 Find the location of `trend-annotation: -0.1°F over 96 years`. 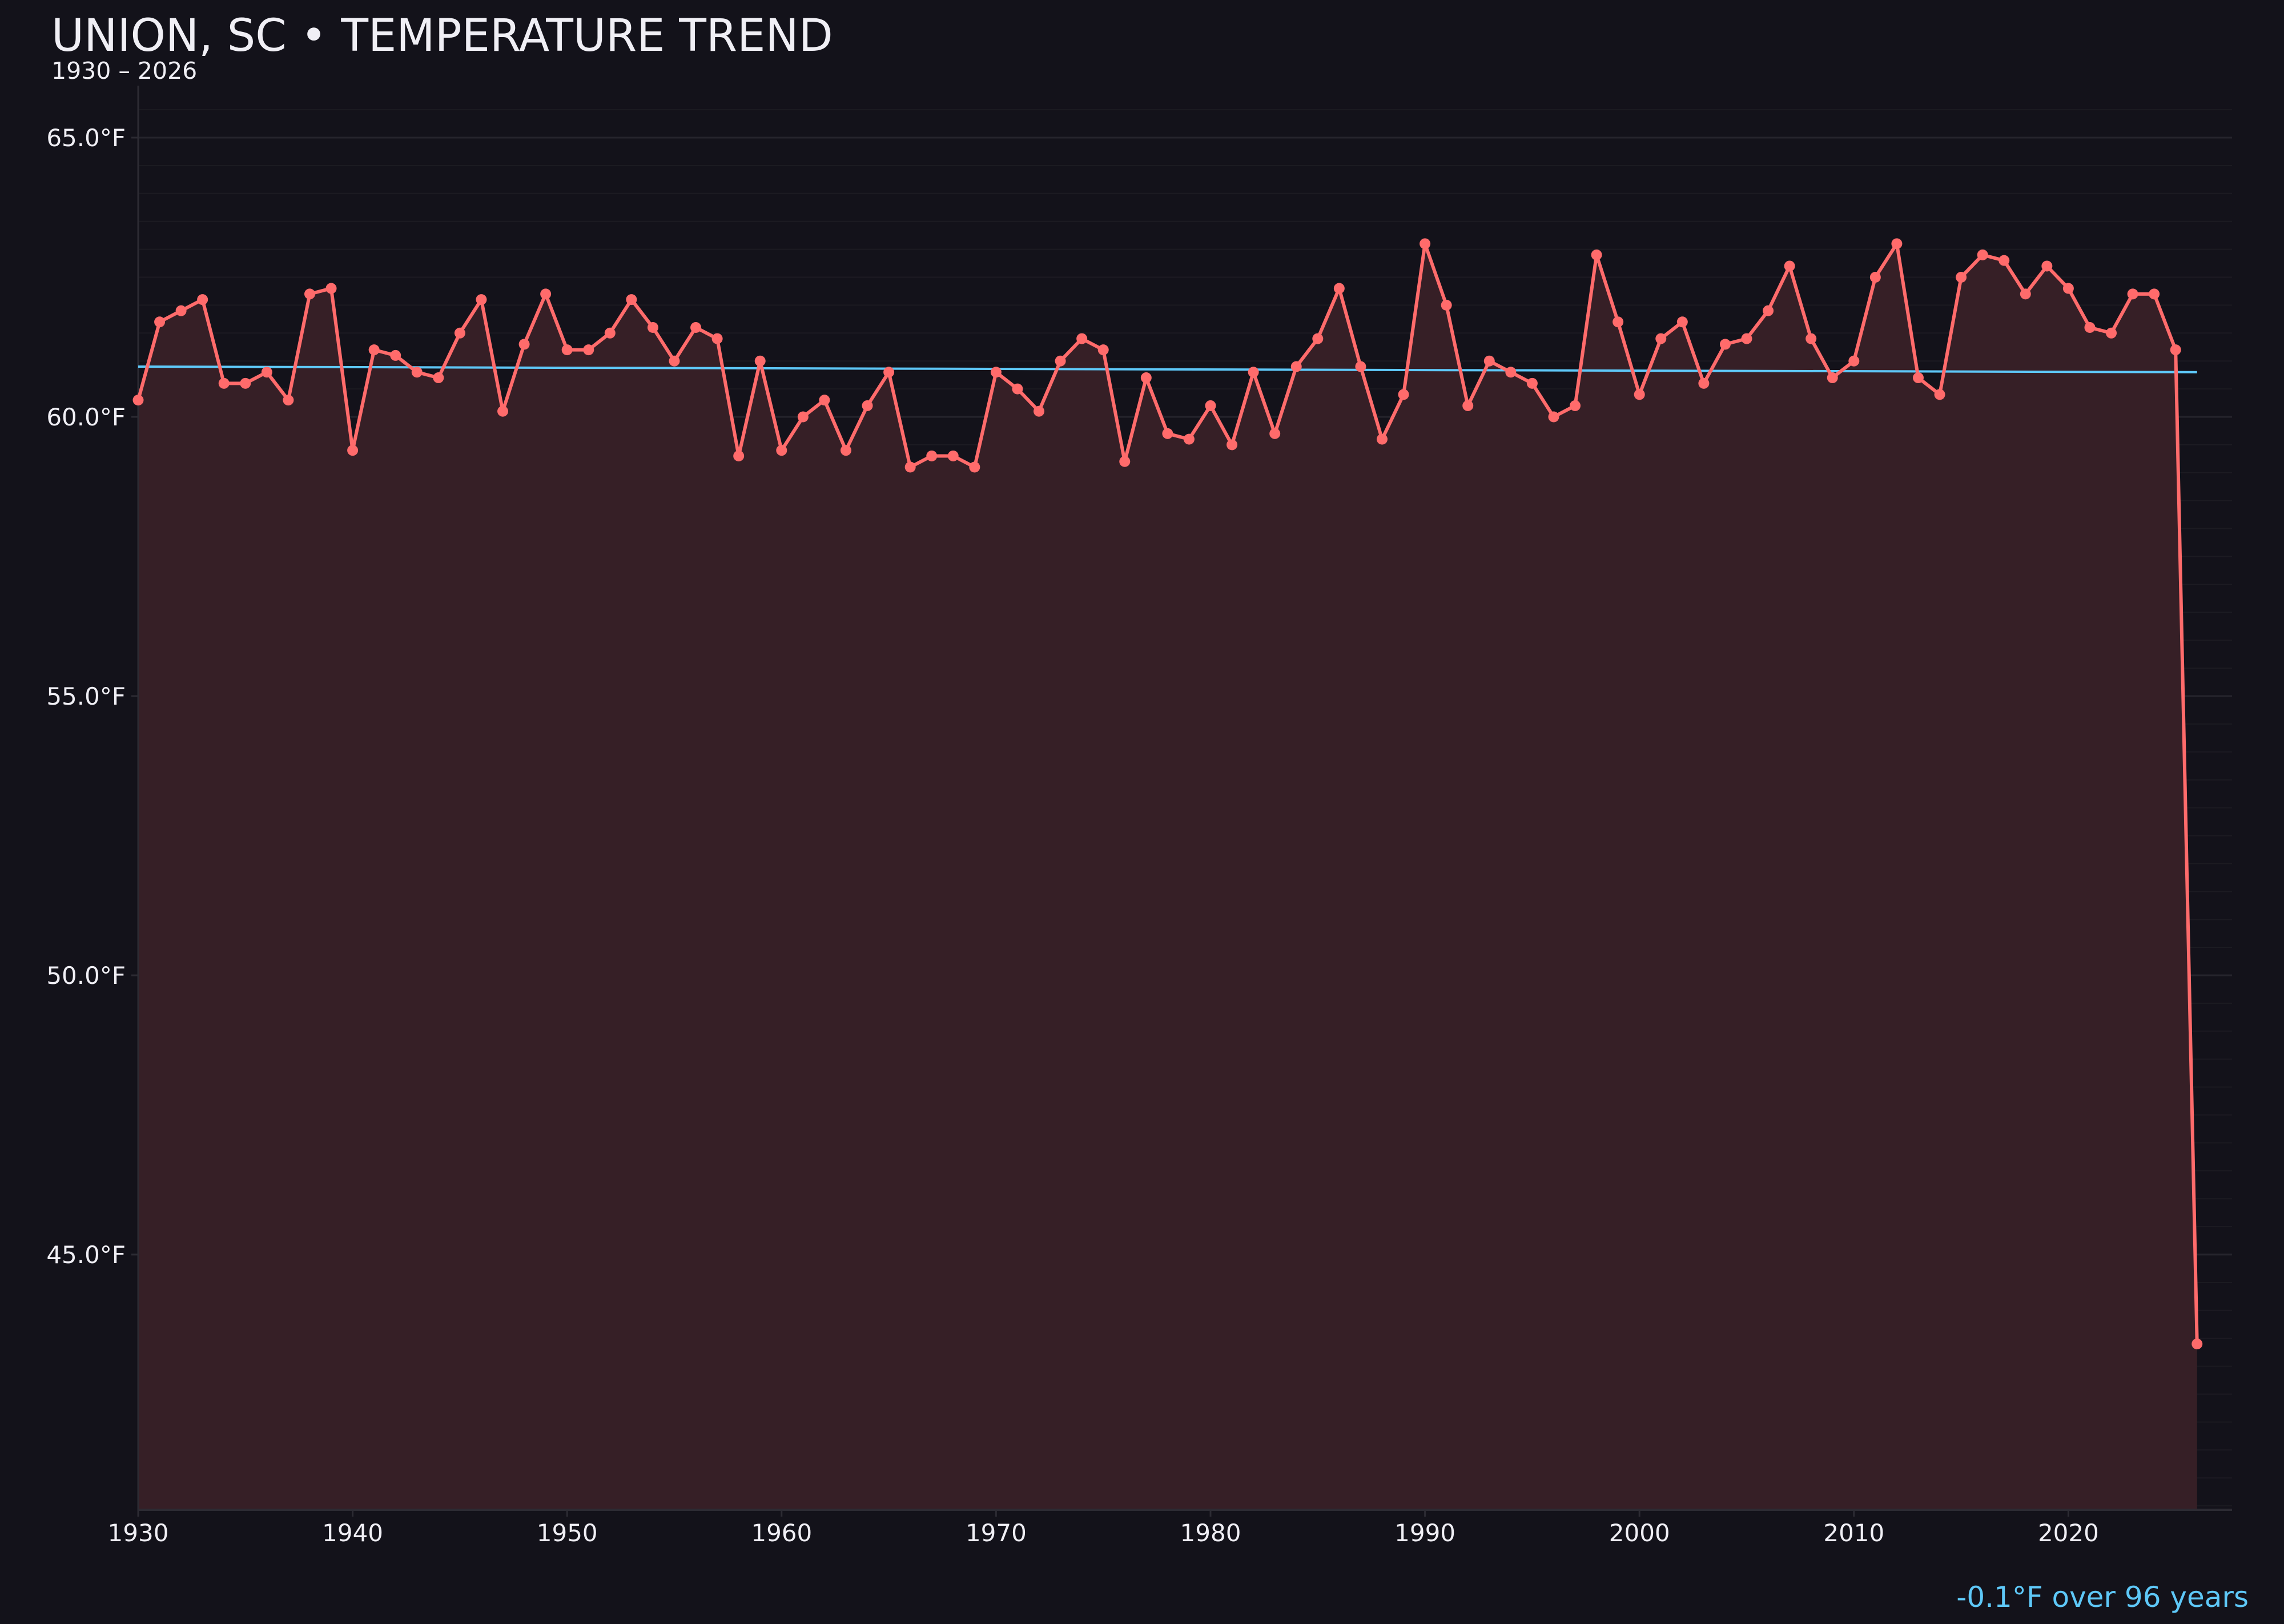

trend-annotation: -0.1°F over 96 years is located at coordinates (2102, 1597).